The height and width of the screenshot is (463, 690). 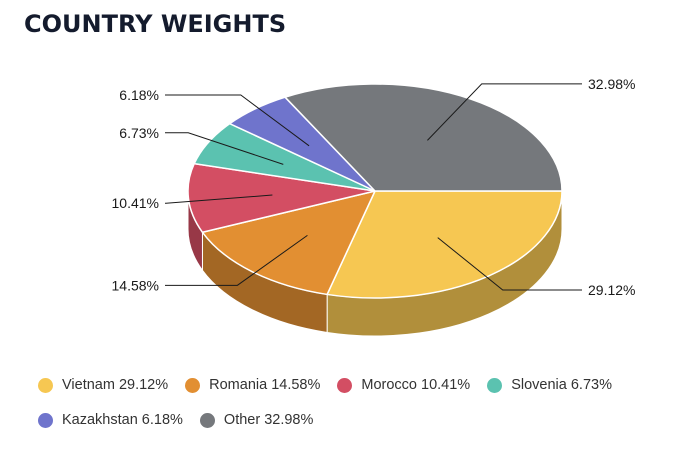 I want to click on slice-romania, so click(x=288, y=243).